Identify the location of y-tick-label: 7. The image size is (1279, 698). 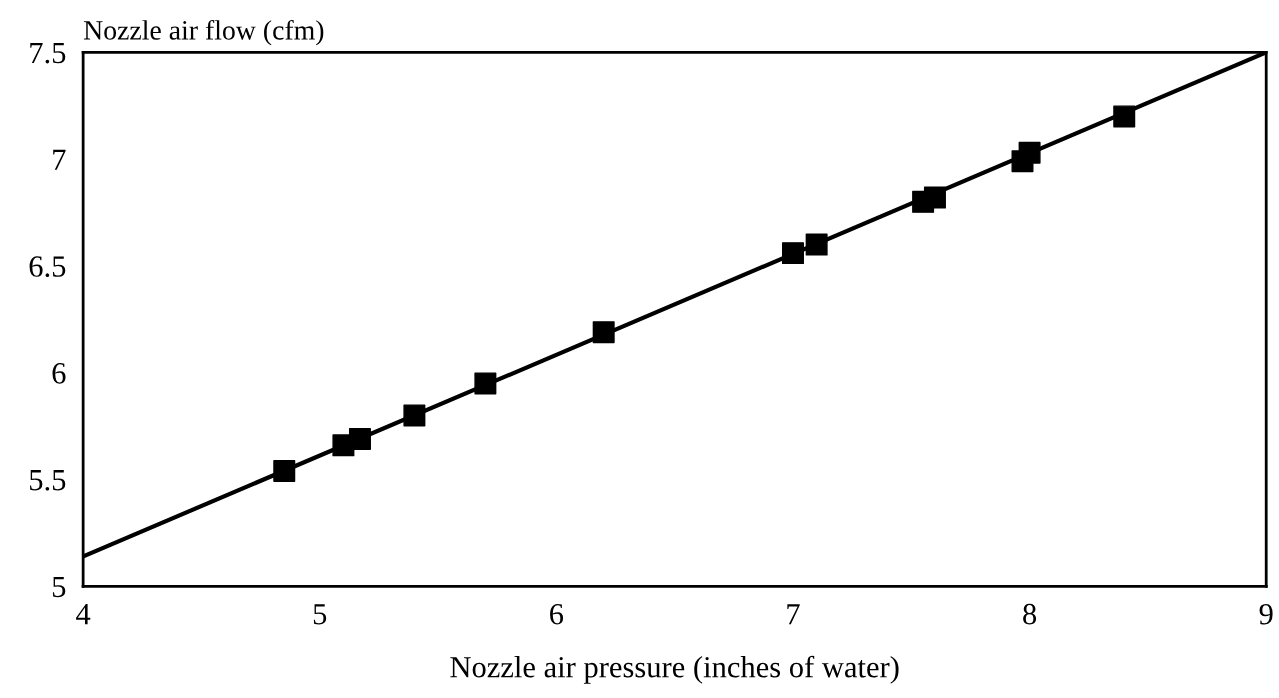
(59, 159).